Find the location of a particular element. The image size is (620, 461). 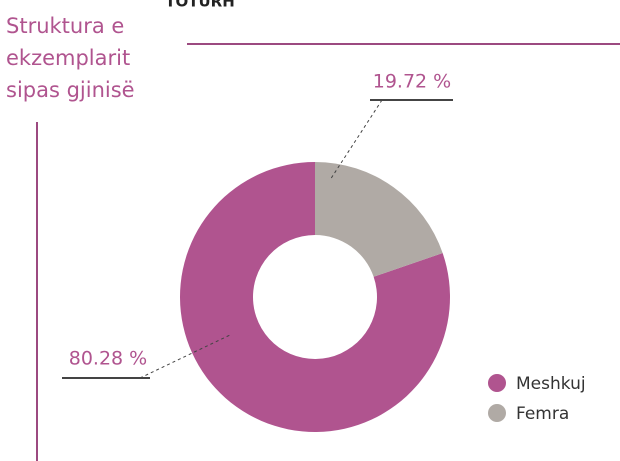

chart-title: Struktura e is located at coordinates (65, 26).